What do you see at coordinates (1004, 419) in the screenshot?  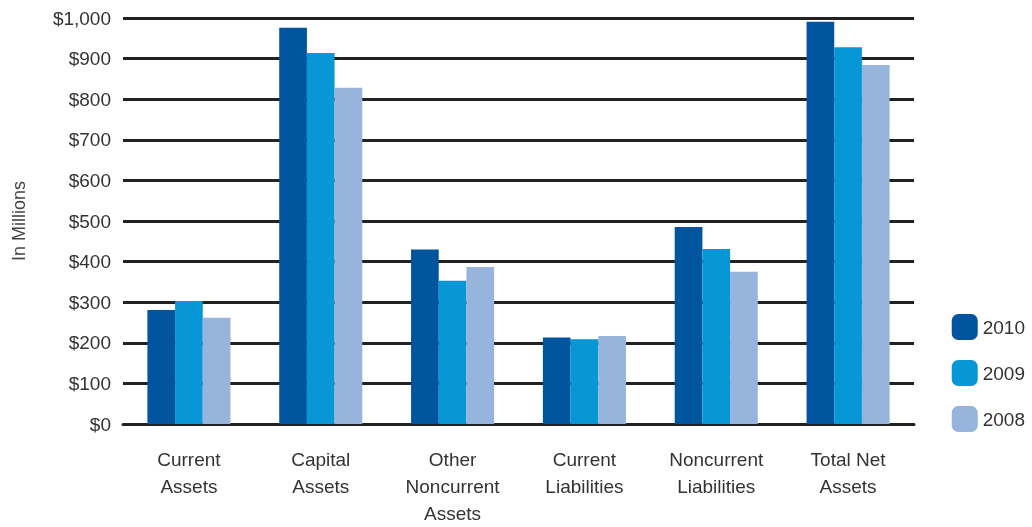 I see `legend-label: 2008` at bounding box center [1004, 419].